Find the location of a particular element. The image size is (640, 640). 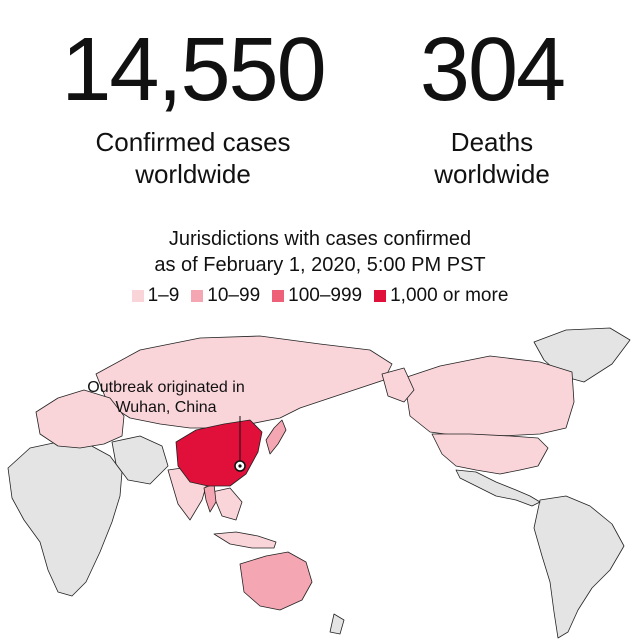

confirmed-cases-stat: 14,550 Confirmed cases worldwide is located at coordinates (193, 106).